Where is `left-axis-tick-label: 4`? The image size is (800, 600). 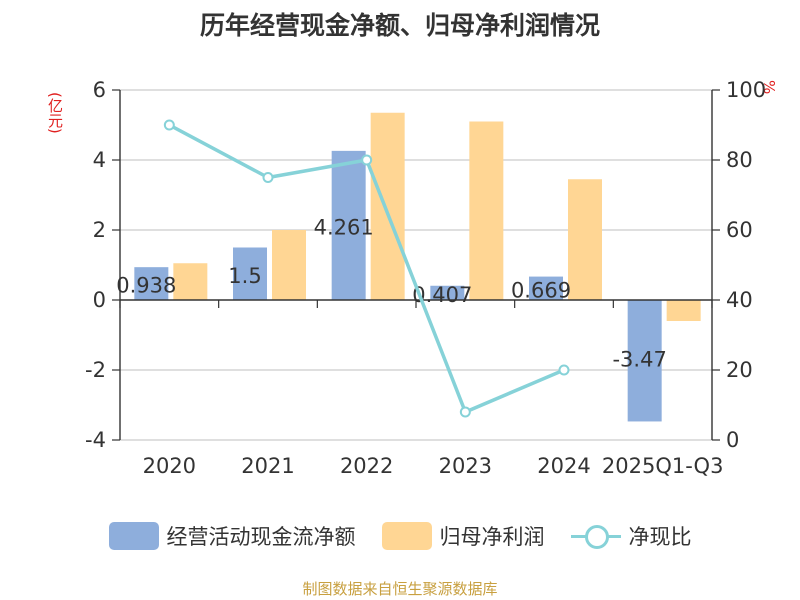 left-axis-tick-label: 4 is located at coordinates (99, 160).